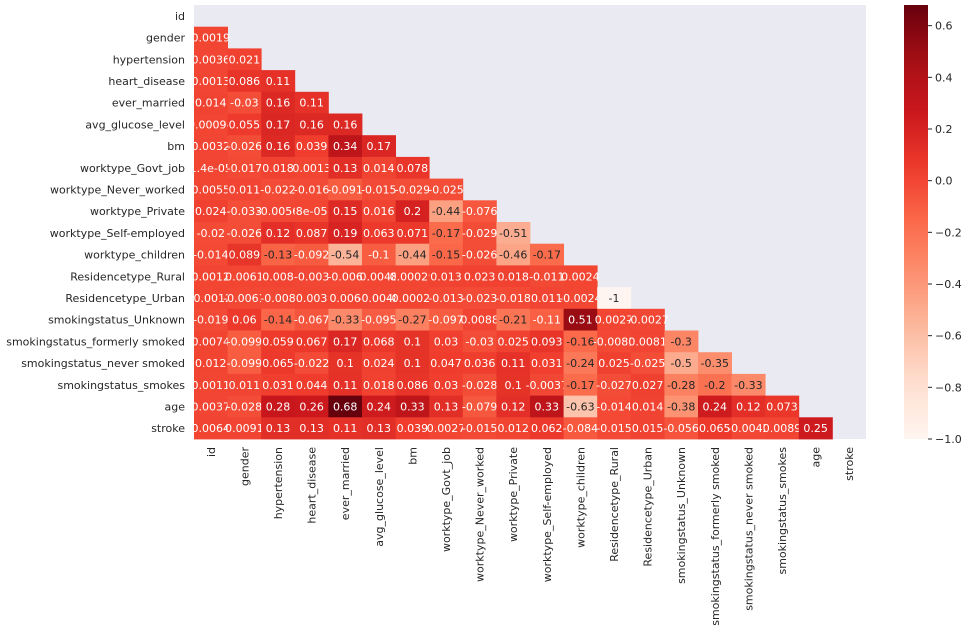 The height and width of the screenshot is (635, 966). I want to click on y-tick-label: age, so click(175, 406).